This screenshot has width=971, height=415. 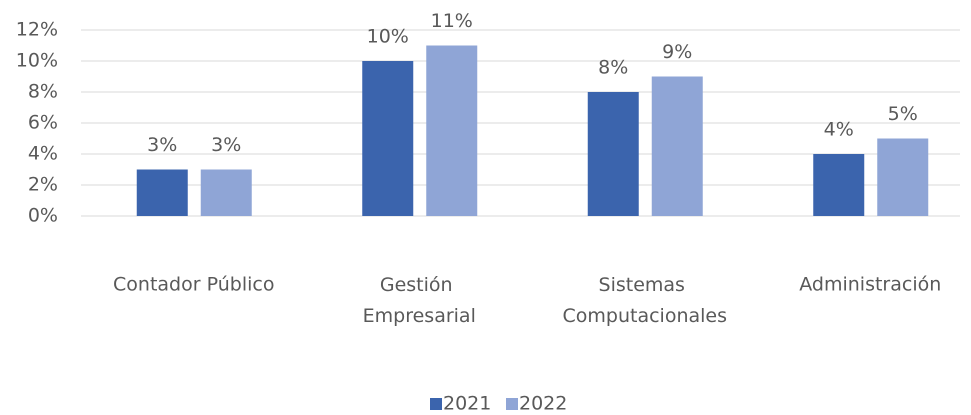 What do you see at coordinates (677, 52) in the screenshot?
I see `value-label: 9%` at bounding box center [677, 52].